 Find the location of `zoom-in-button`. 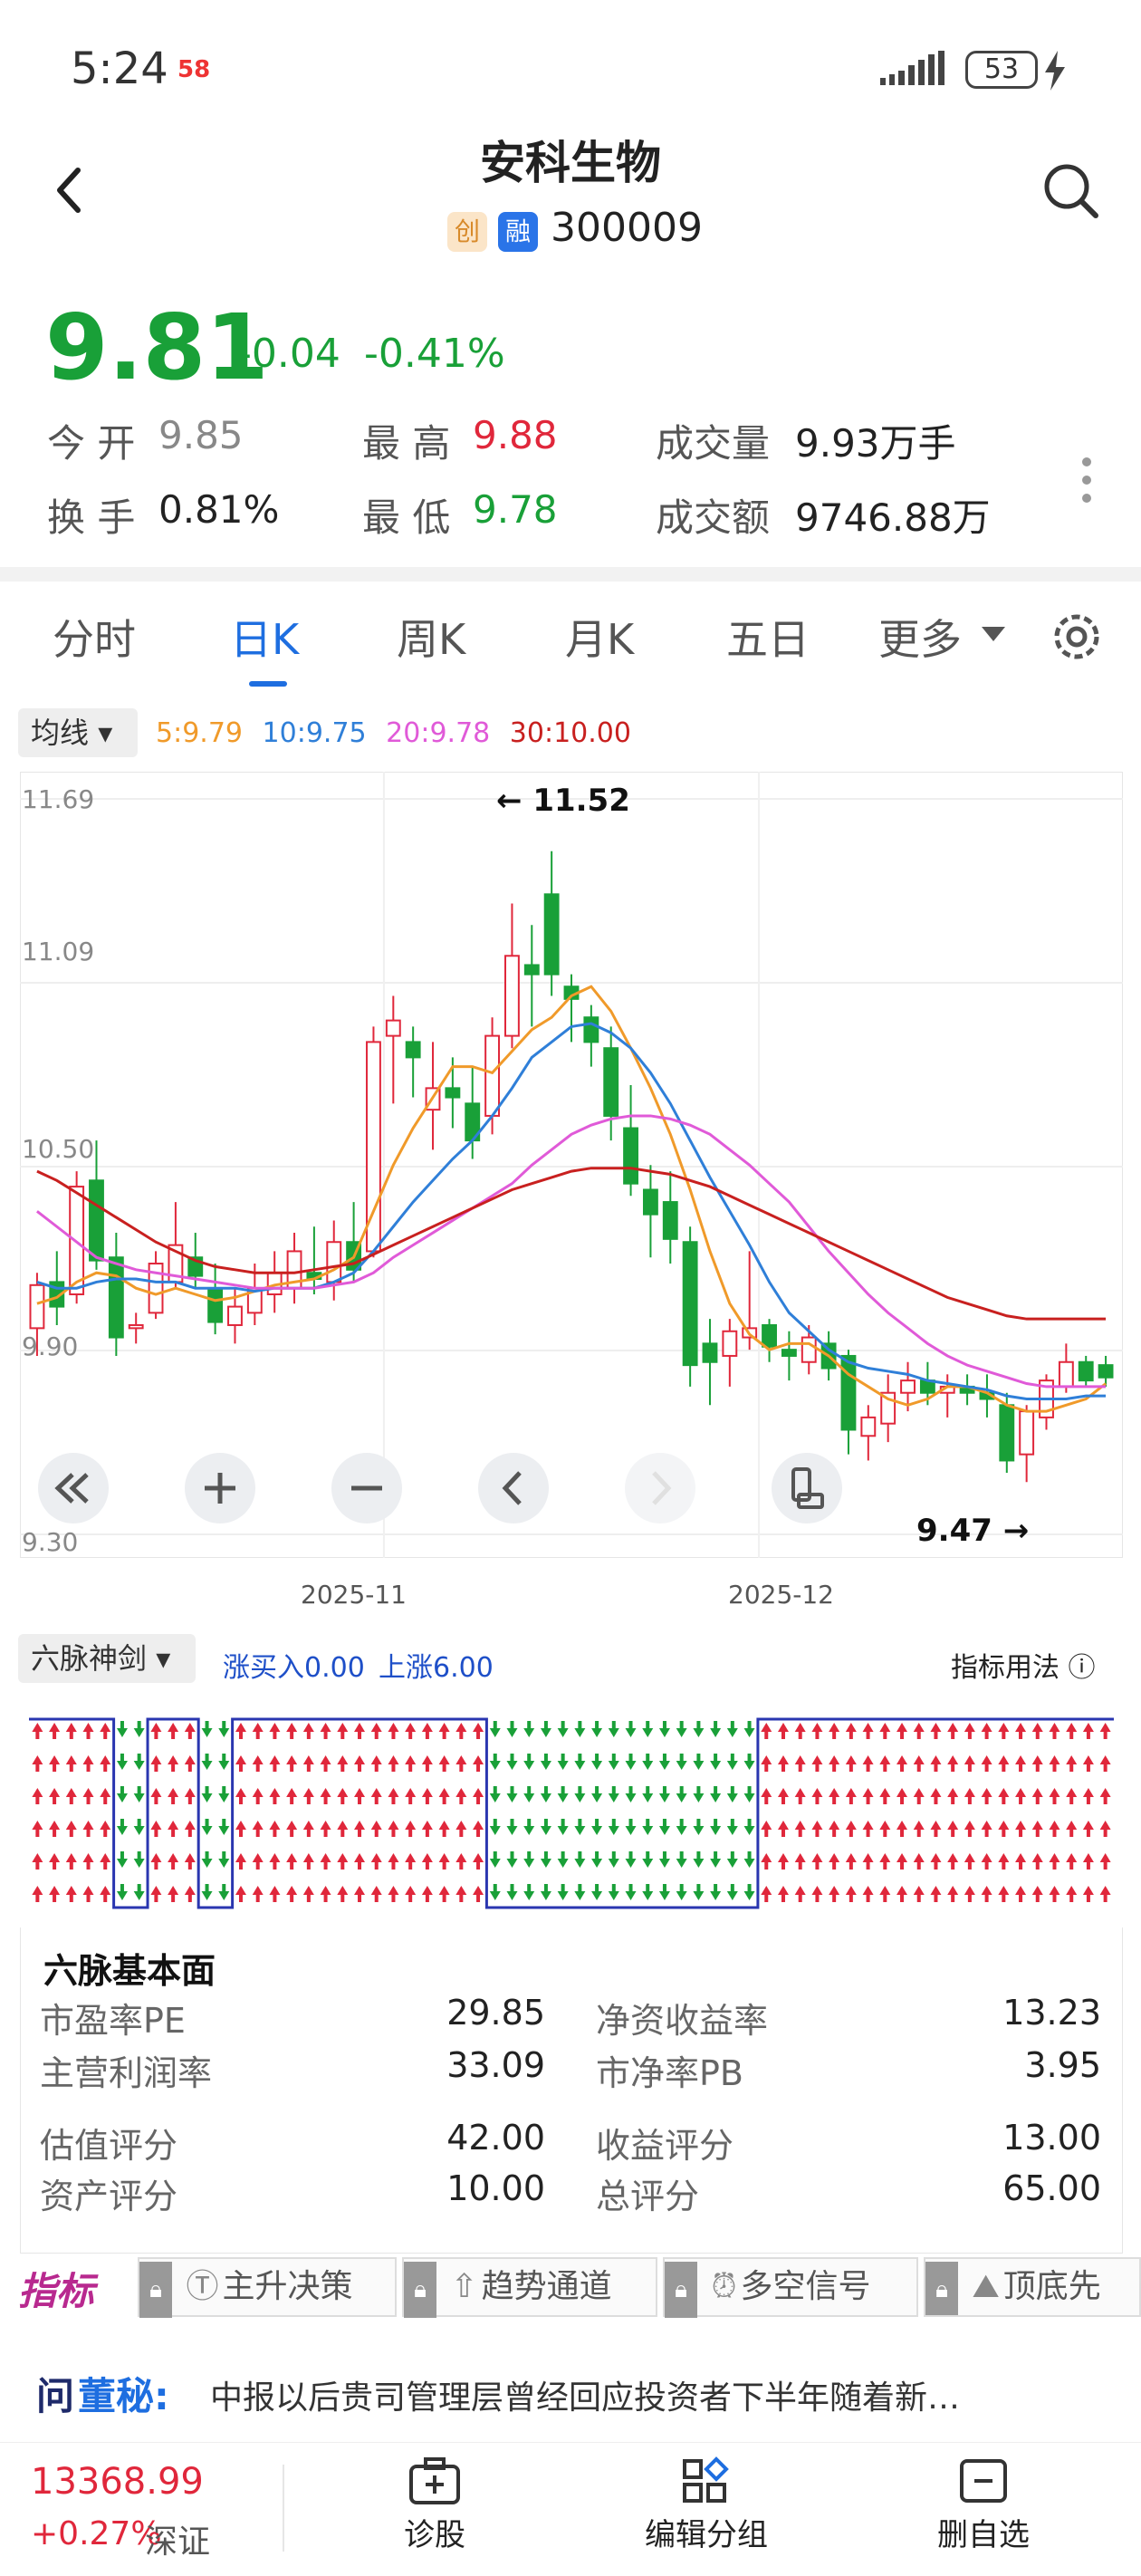

zoom-in-button is located at coordinates (220, 1488).